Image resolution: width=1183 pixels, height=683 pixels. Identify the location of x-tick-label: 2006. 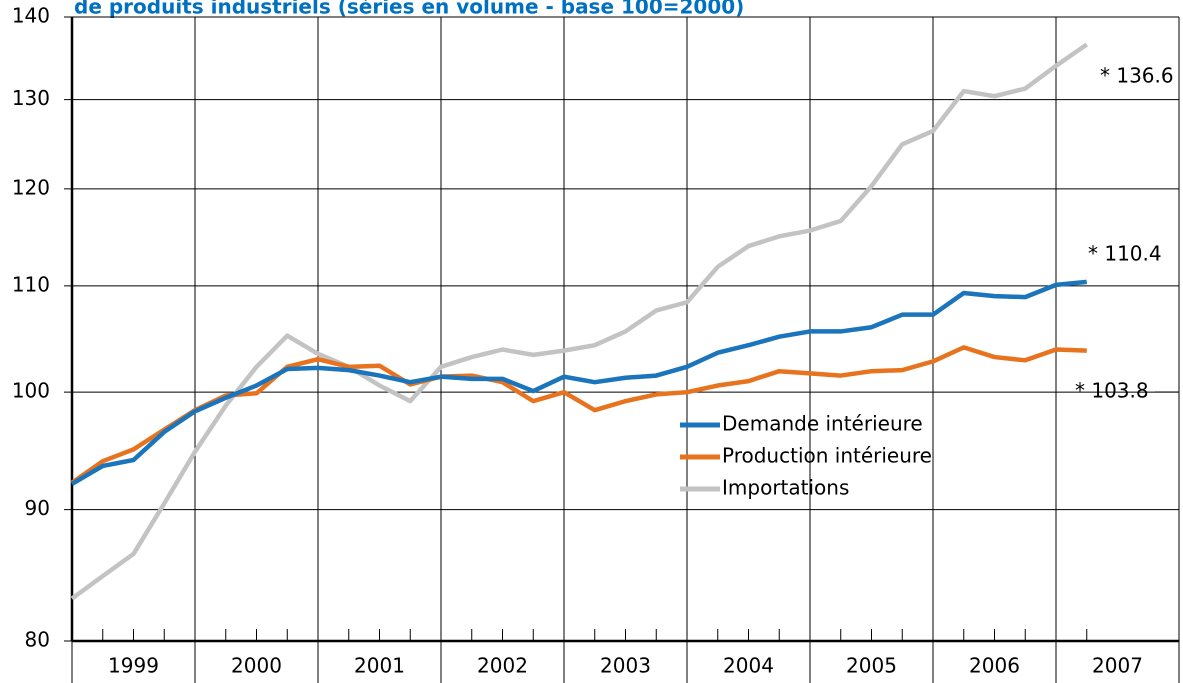
(994, 666).